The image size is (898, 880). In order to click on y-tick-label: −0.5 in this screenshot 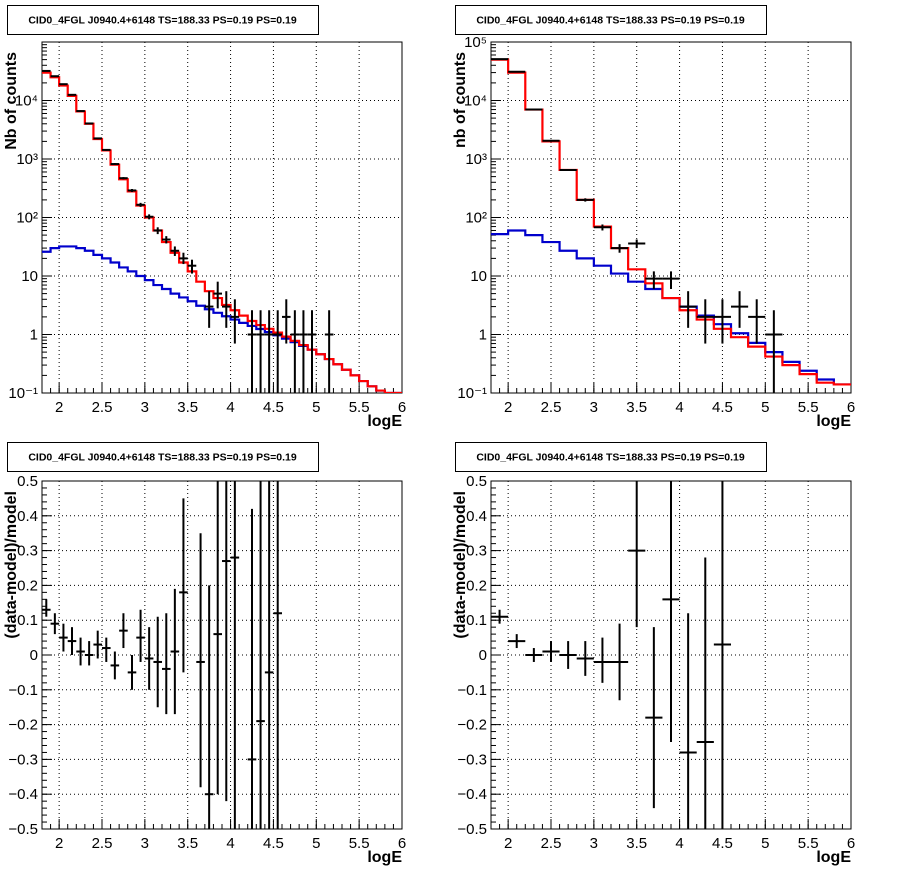, I will do `click(23, 829)`.